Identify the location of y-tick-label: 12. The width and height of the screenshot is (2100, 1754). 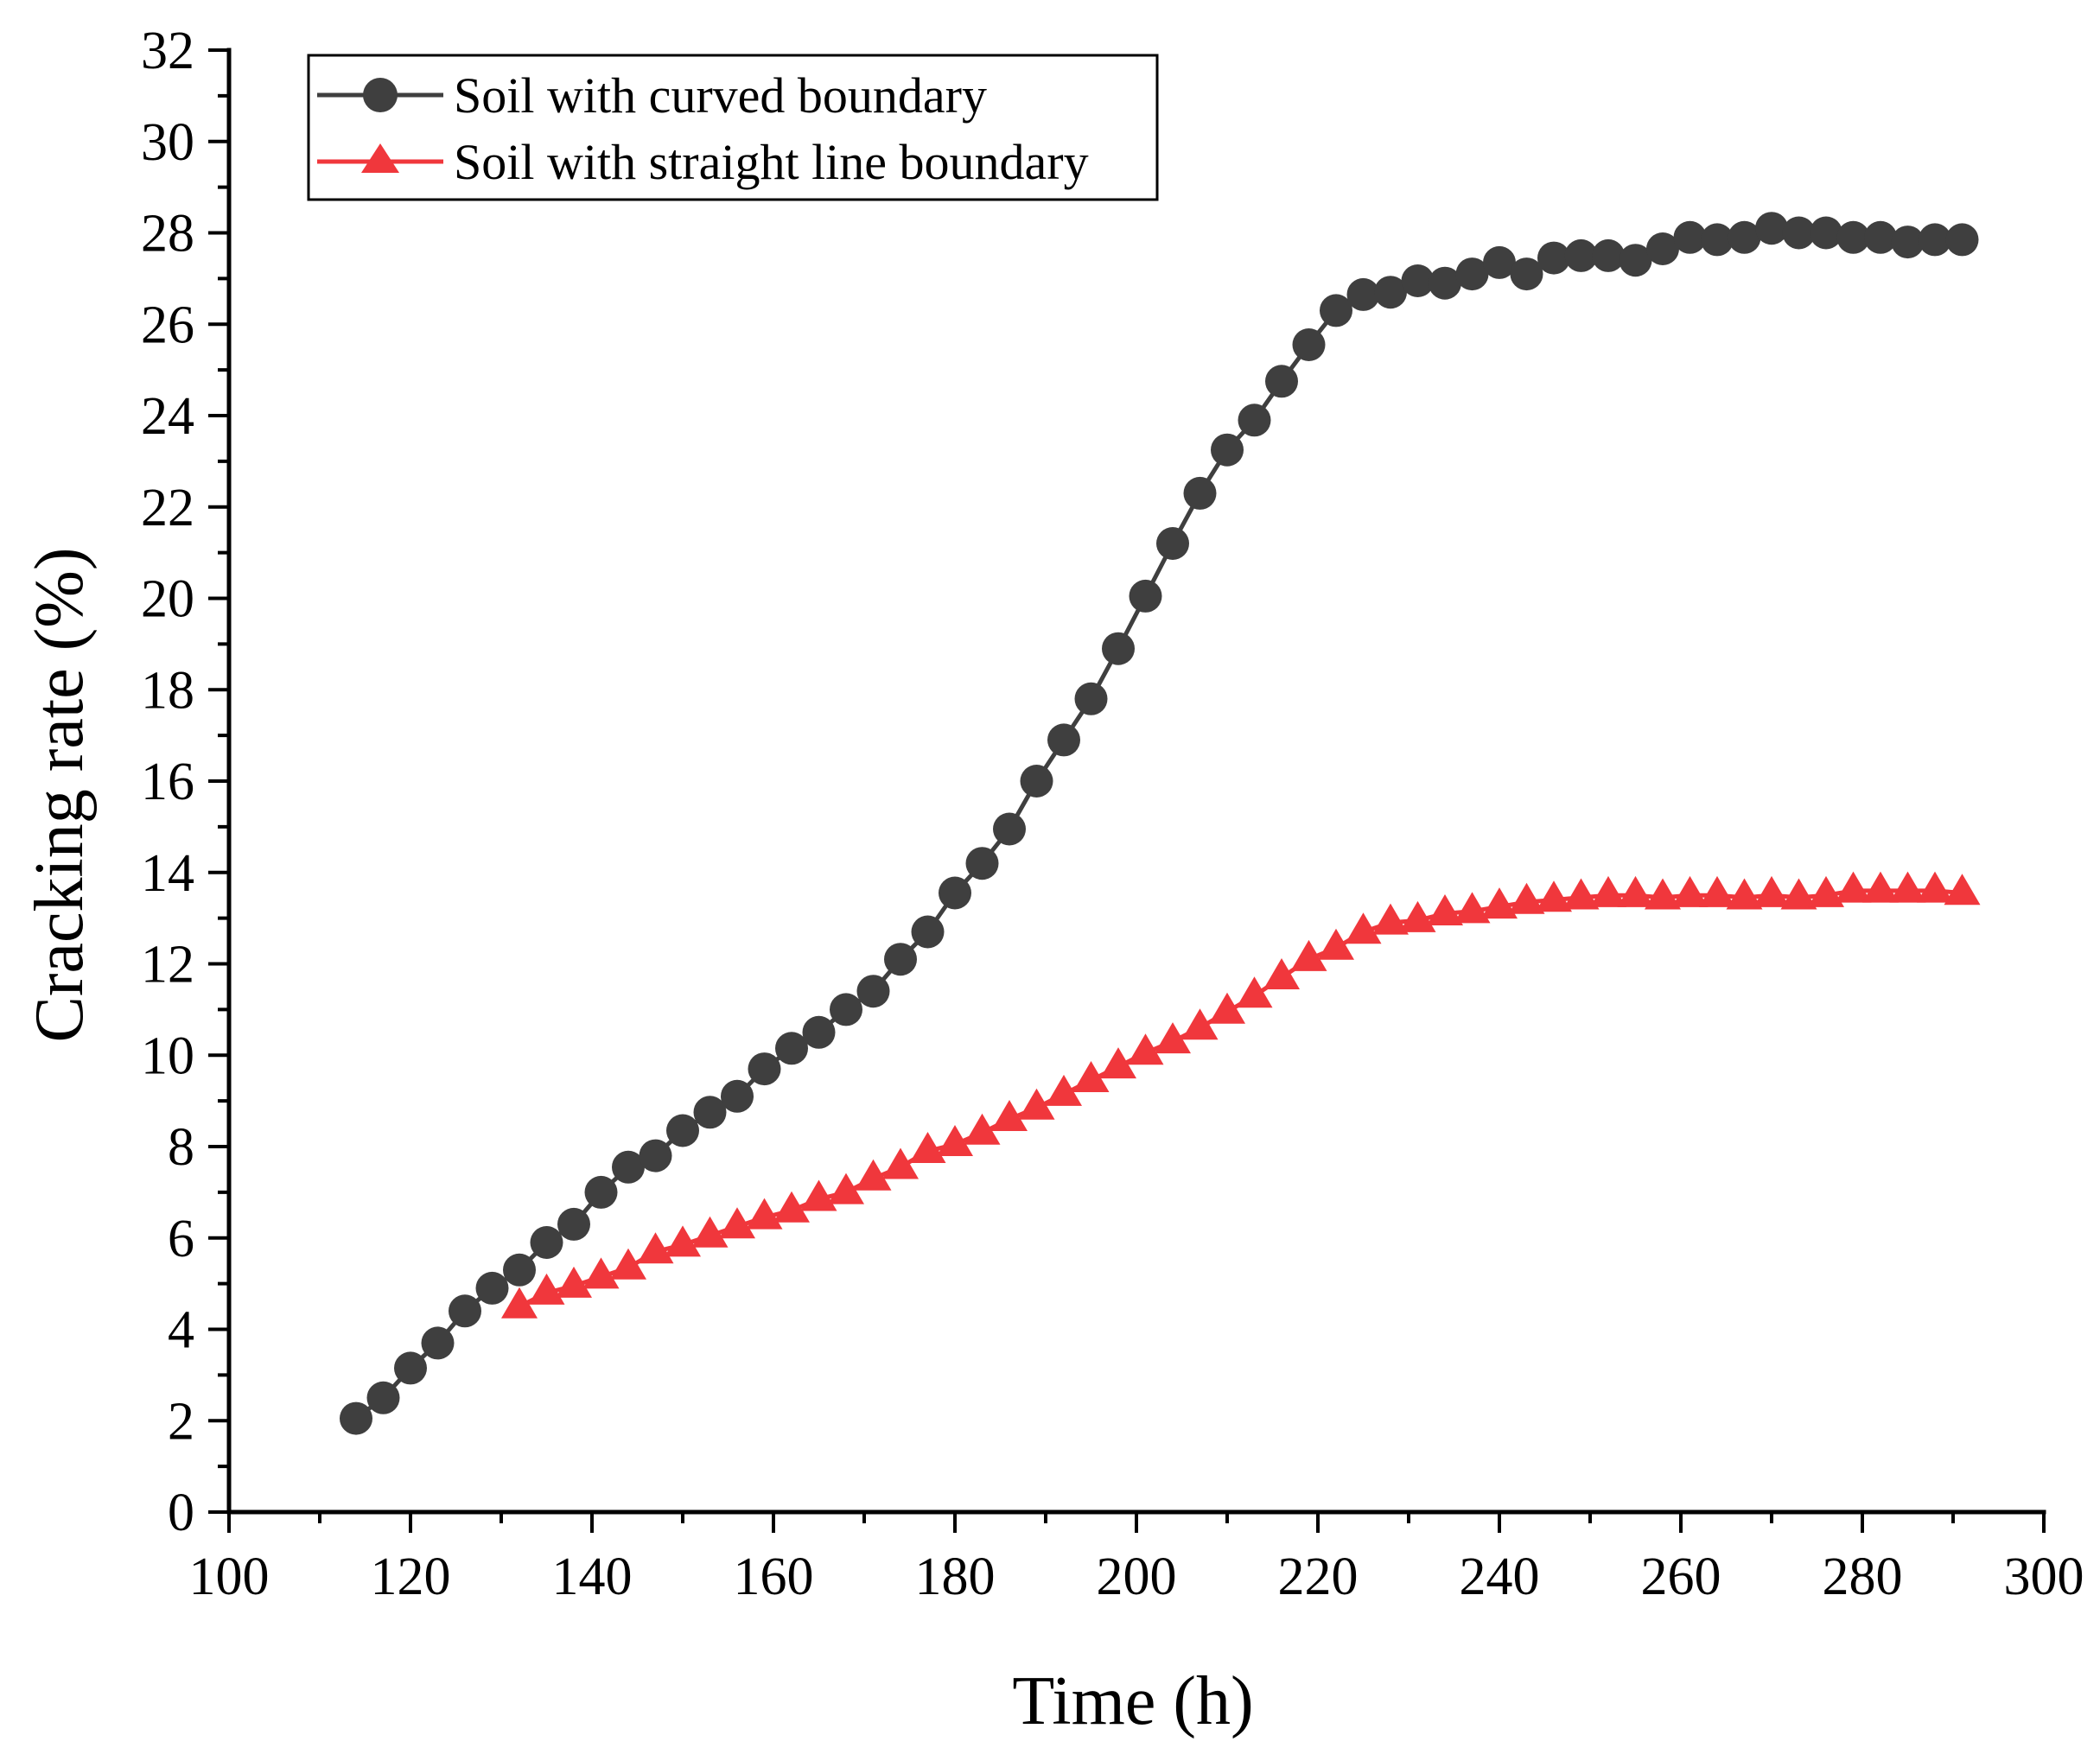
(167, 965).